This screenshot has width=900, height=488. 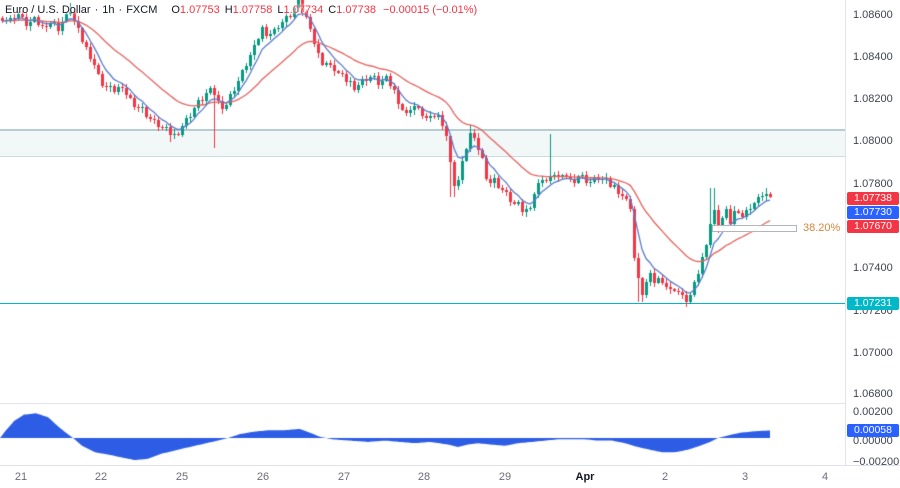 What do you see at coordinates (21, 477) in the screenshot?
I see `time-axis-label-21: 21` at bounding box center [21, 477].